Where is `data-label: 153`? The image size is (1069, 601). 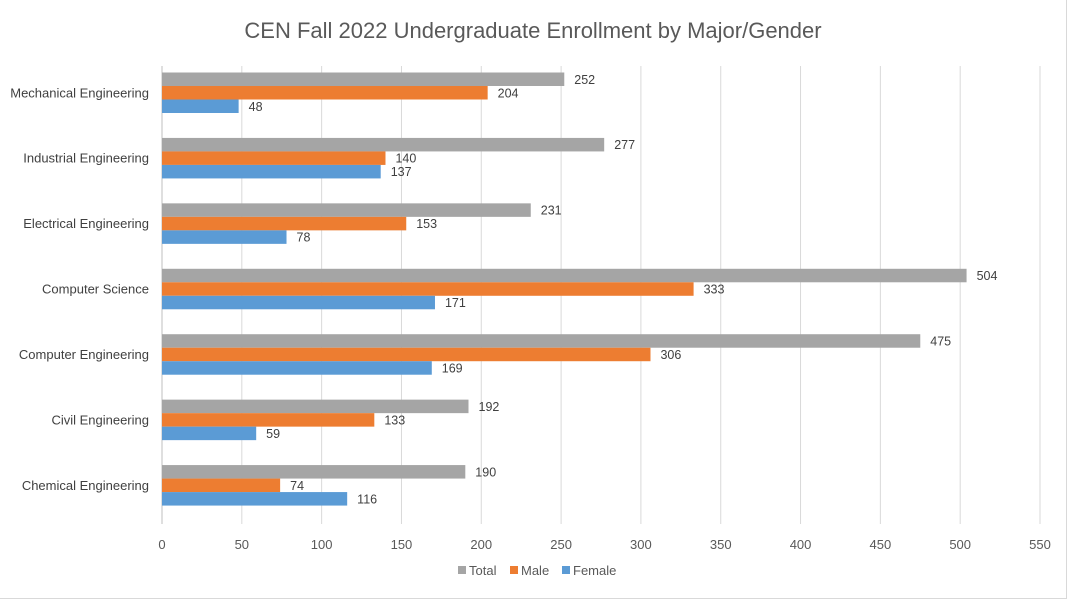
data-label: 153 is located at coordinates (426, 224).